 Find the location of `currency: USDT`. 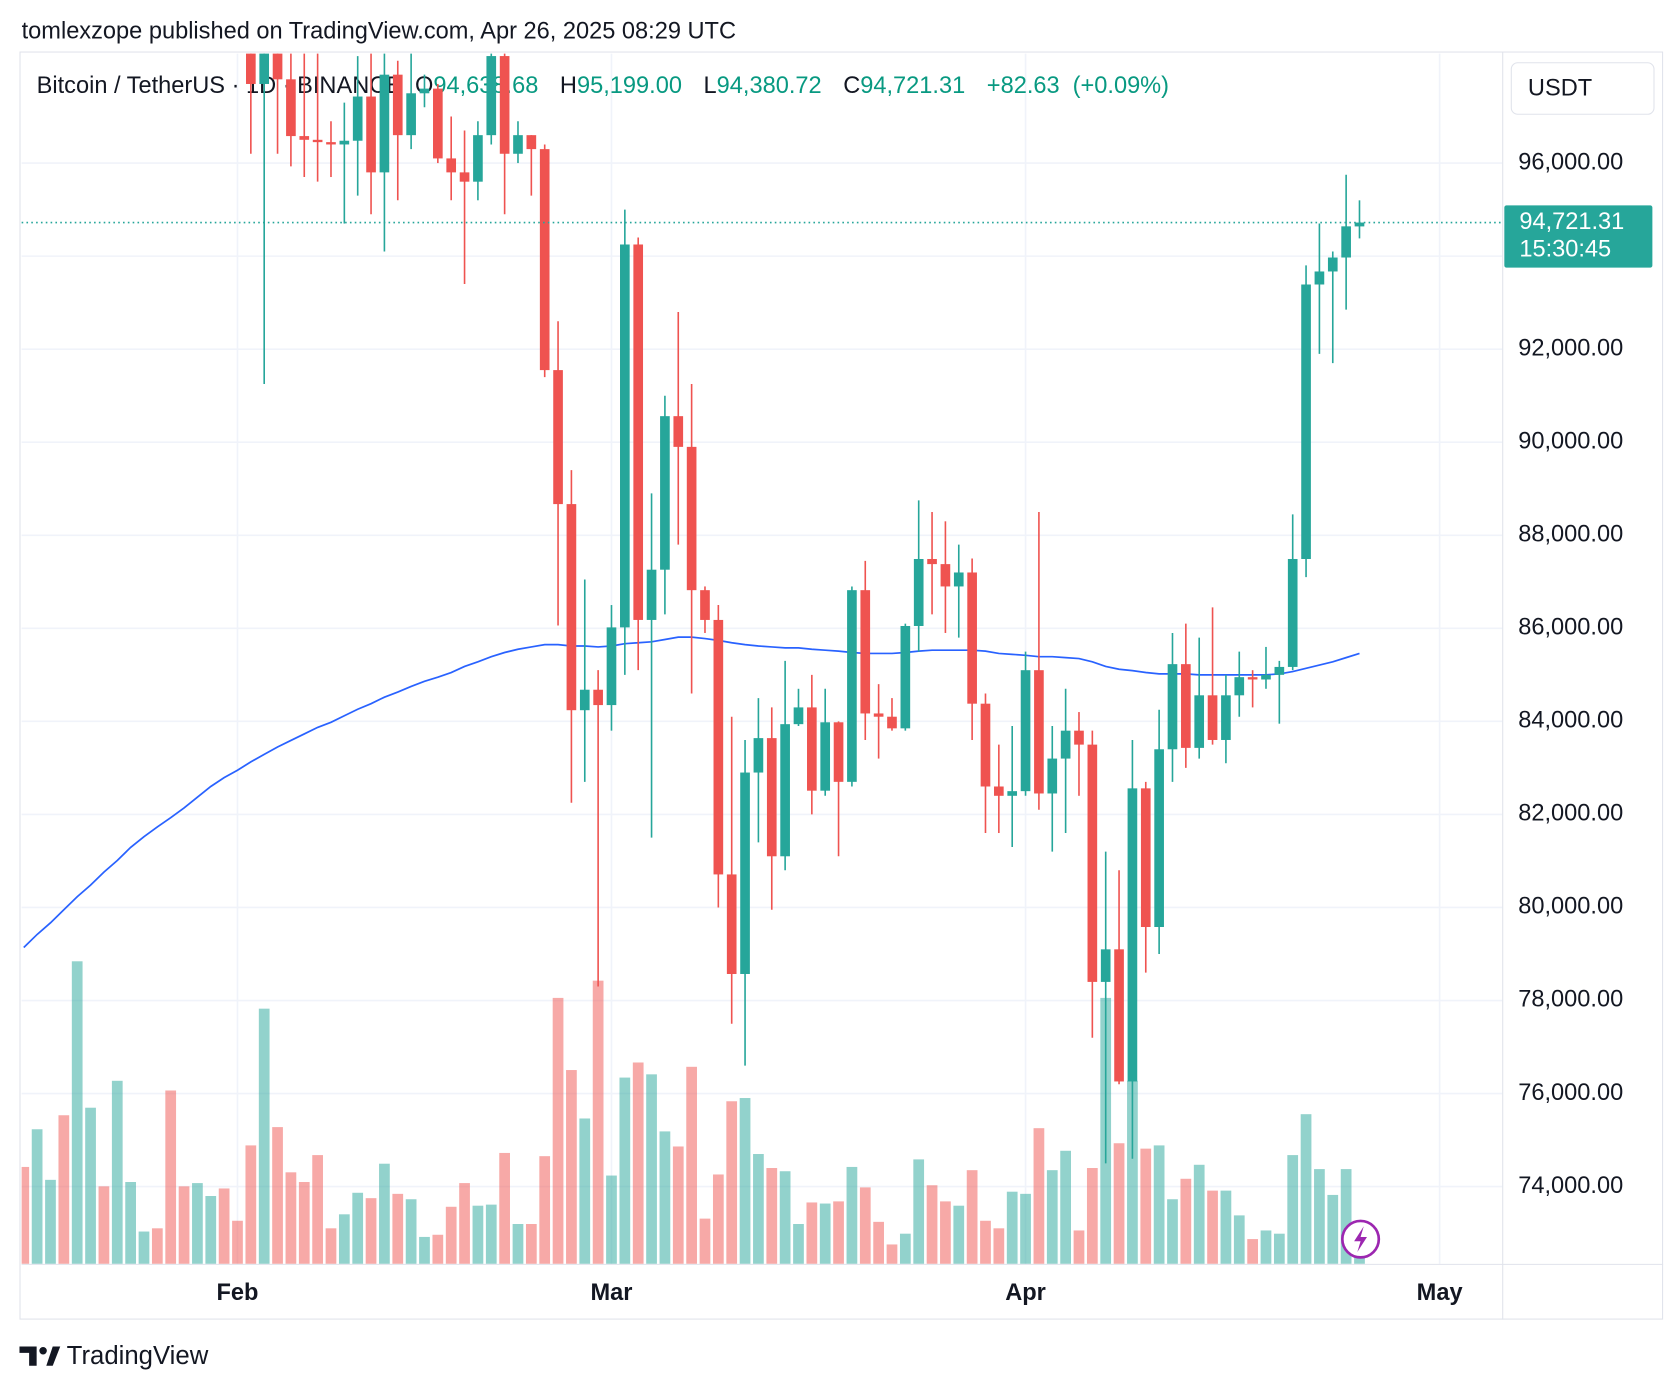

currency: USDT is located at coordinates (1560, 88).